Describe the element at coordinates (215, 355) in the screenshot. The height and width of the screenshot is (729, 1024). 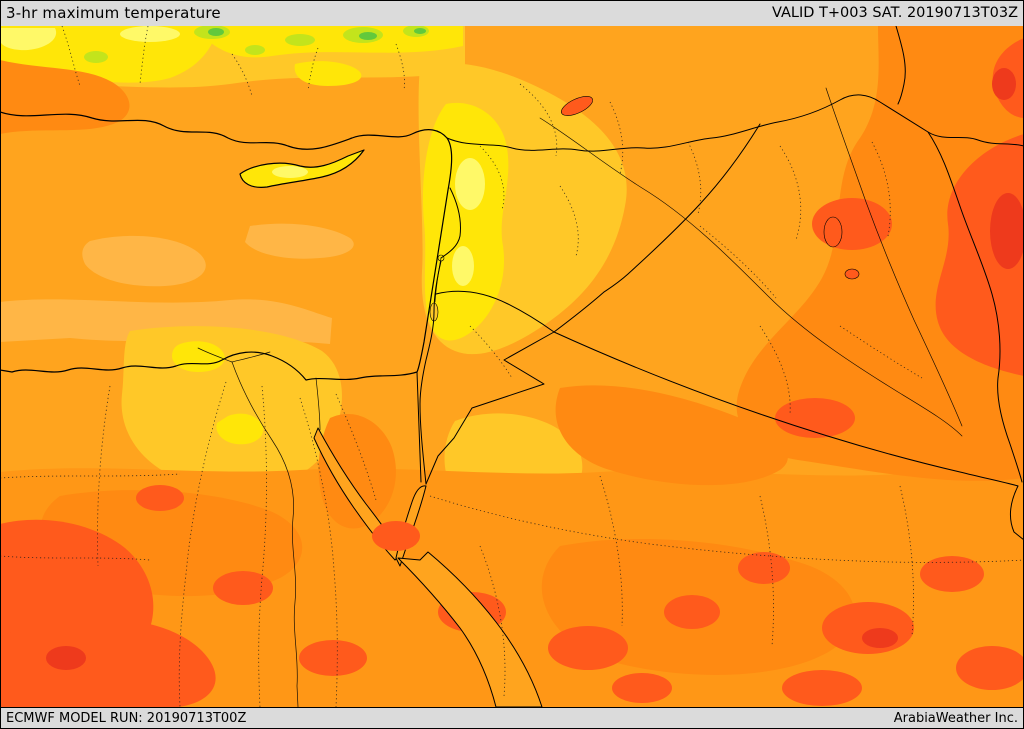
I see `nile-delta-branch-west` at that location.